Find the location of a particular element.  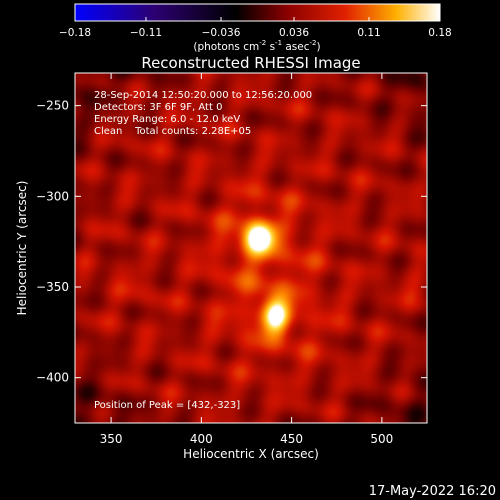

info-line-clean: Clean Total counts: 2.28E+05 is located at coordinates (172, 131).